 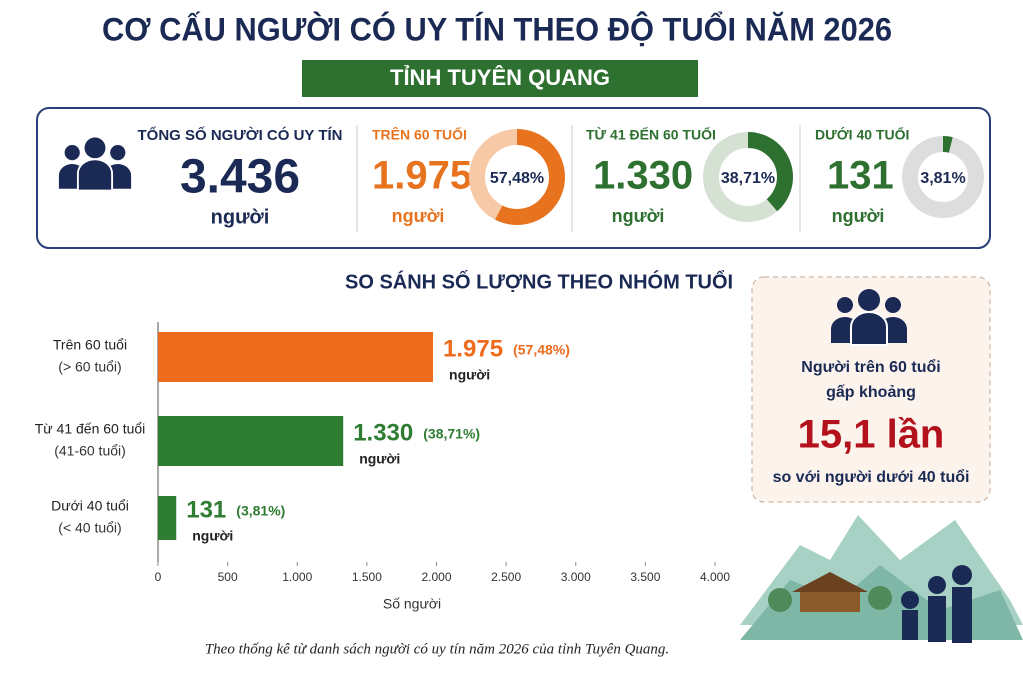 What do you see at coordinates (860, 176) in the screenshot?
I see `group-value: 131` at bounding box center [860, 176].